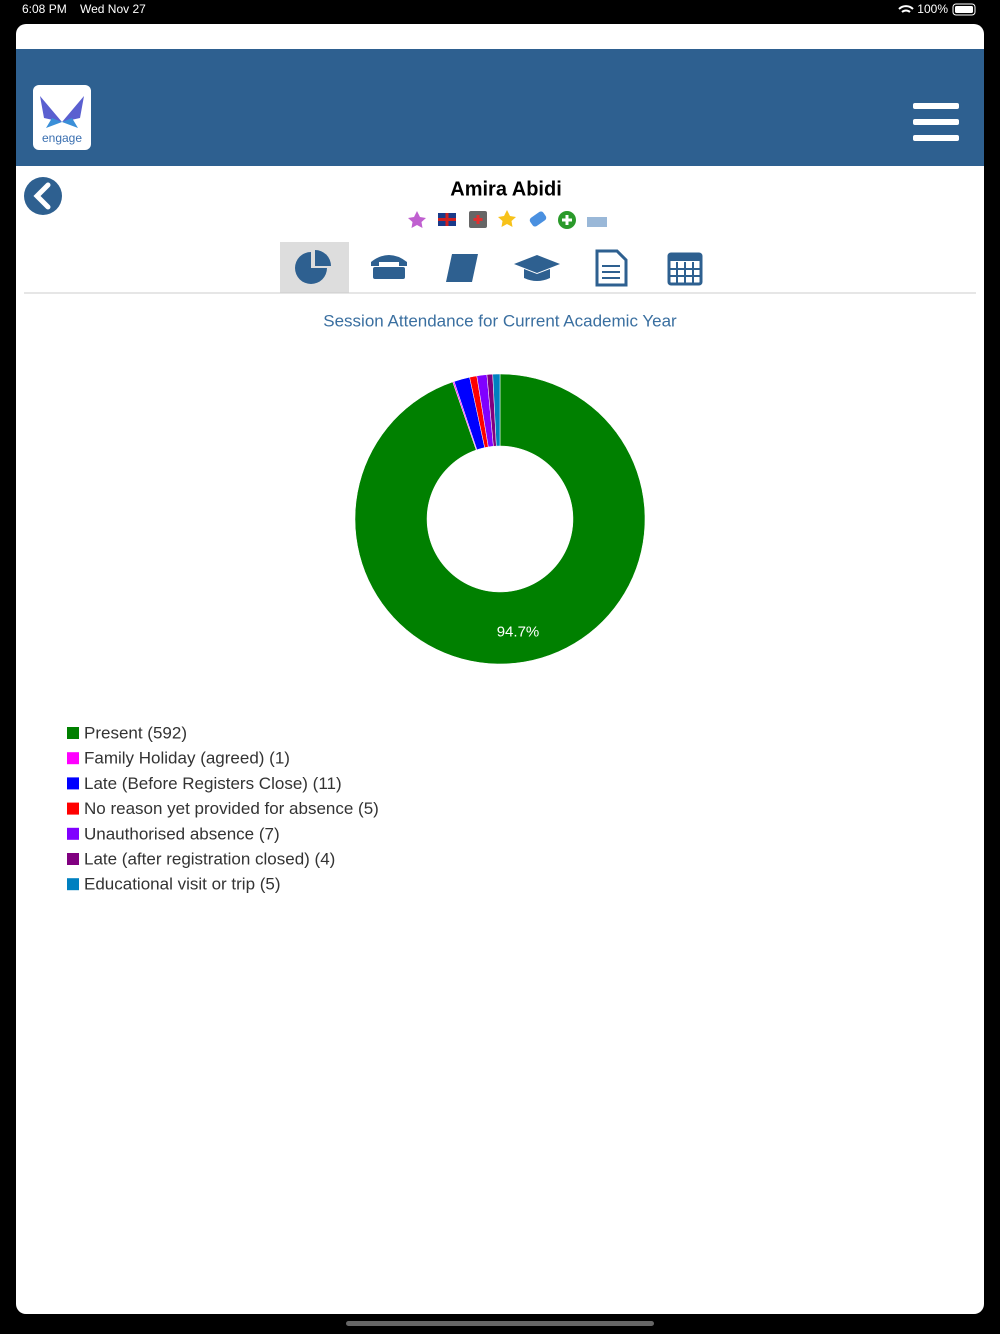  Describe the element at coordinates (213, 783) in the screenshot. I see `legend-label: Late (Before Registers Close) (11)` at that location.